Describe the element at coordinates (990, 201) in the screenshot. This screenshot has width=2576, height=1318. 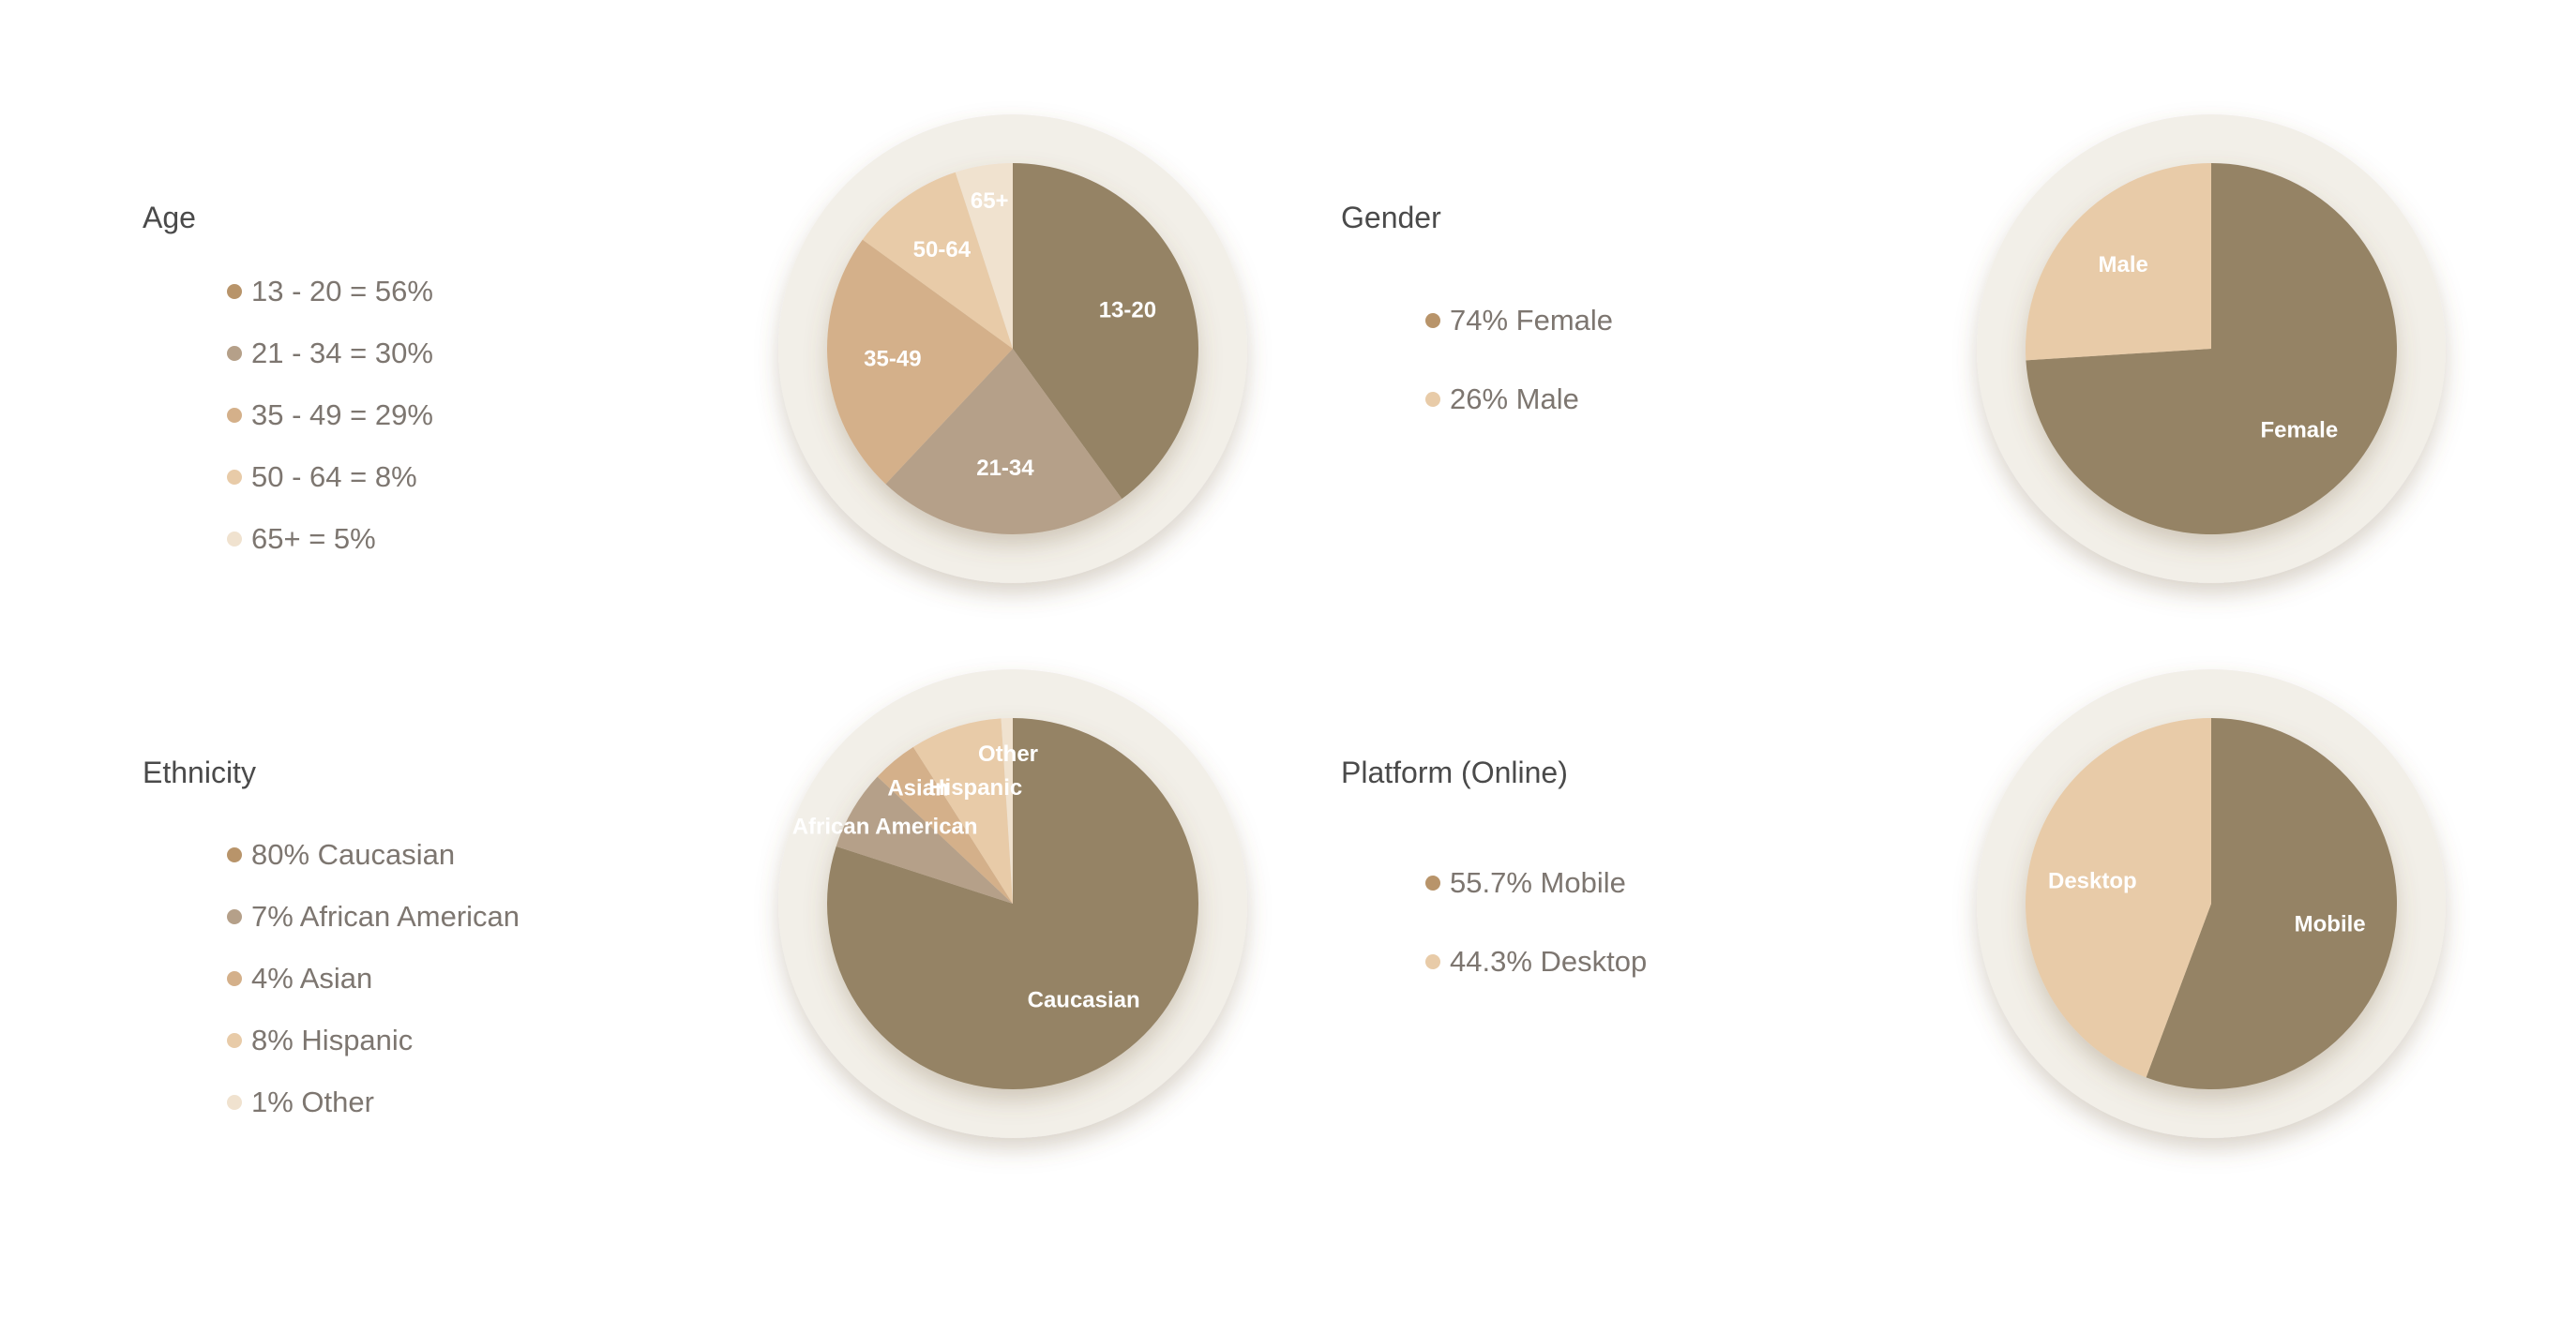
I see `slice-label-65: 65+` at that location.